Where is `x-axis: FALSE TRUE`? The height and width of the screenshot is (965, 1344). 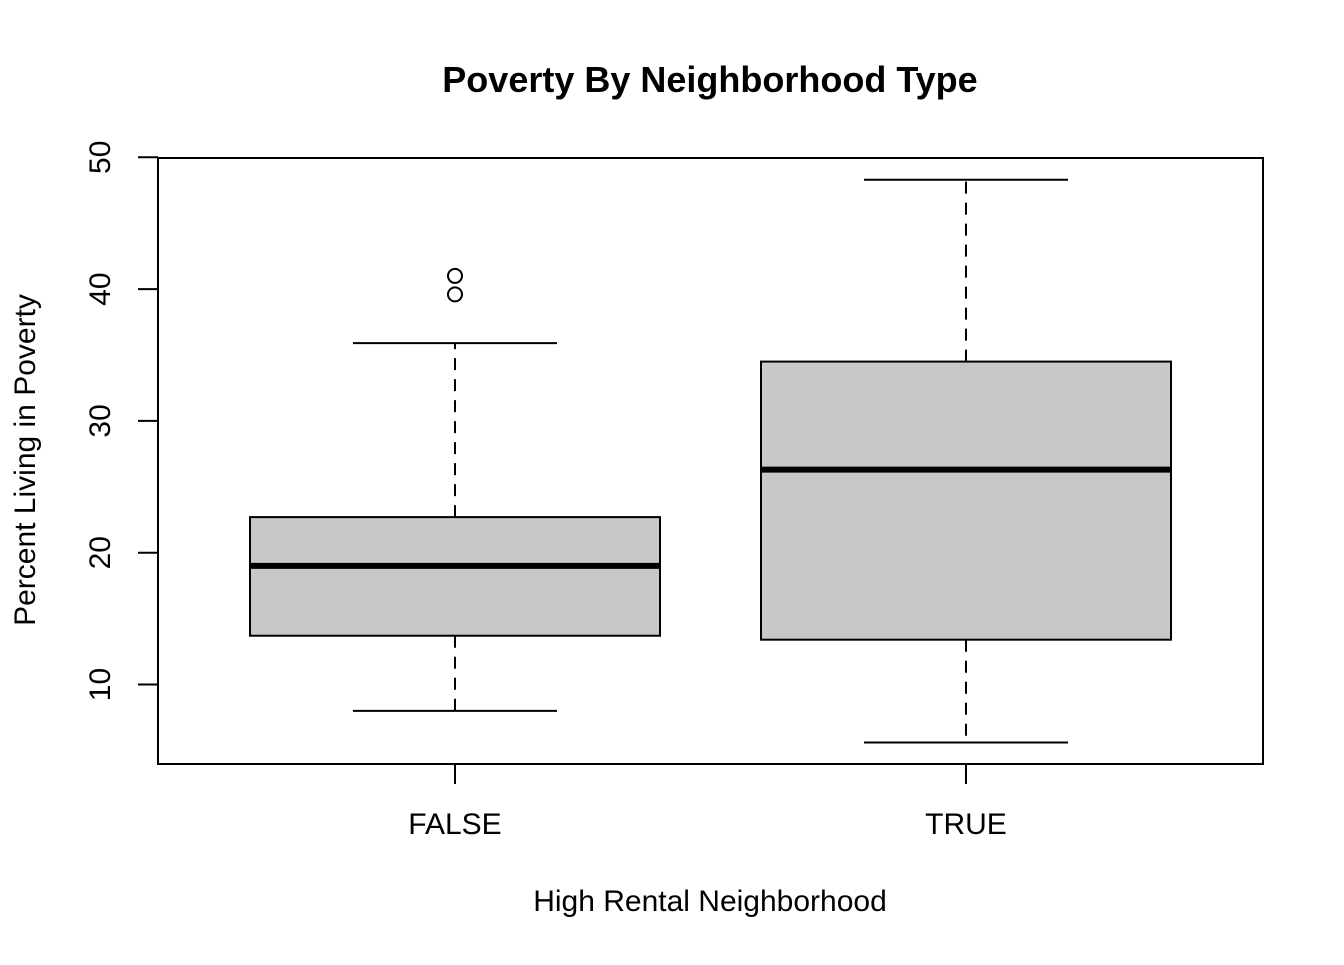
x-axis: FALSE TRUE is located at coordinates (707, 802).